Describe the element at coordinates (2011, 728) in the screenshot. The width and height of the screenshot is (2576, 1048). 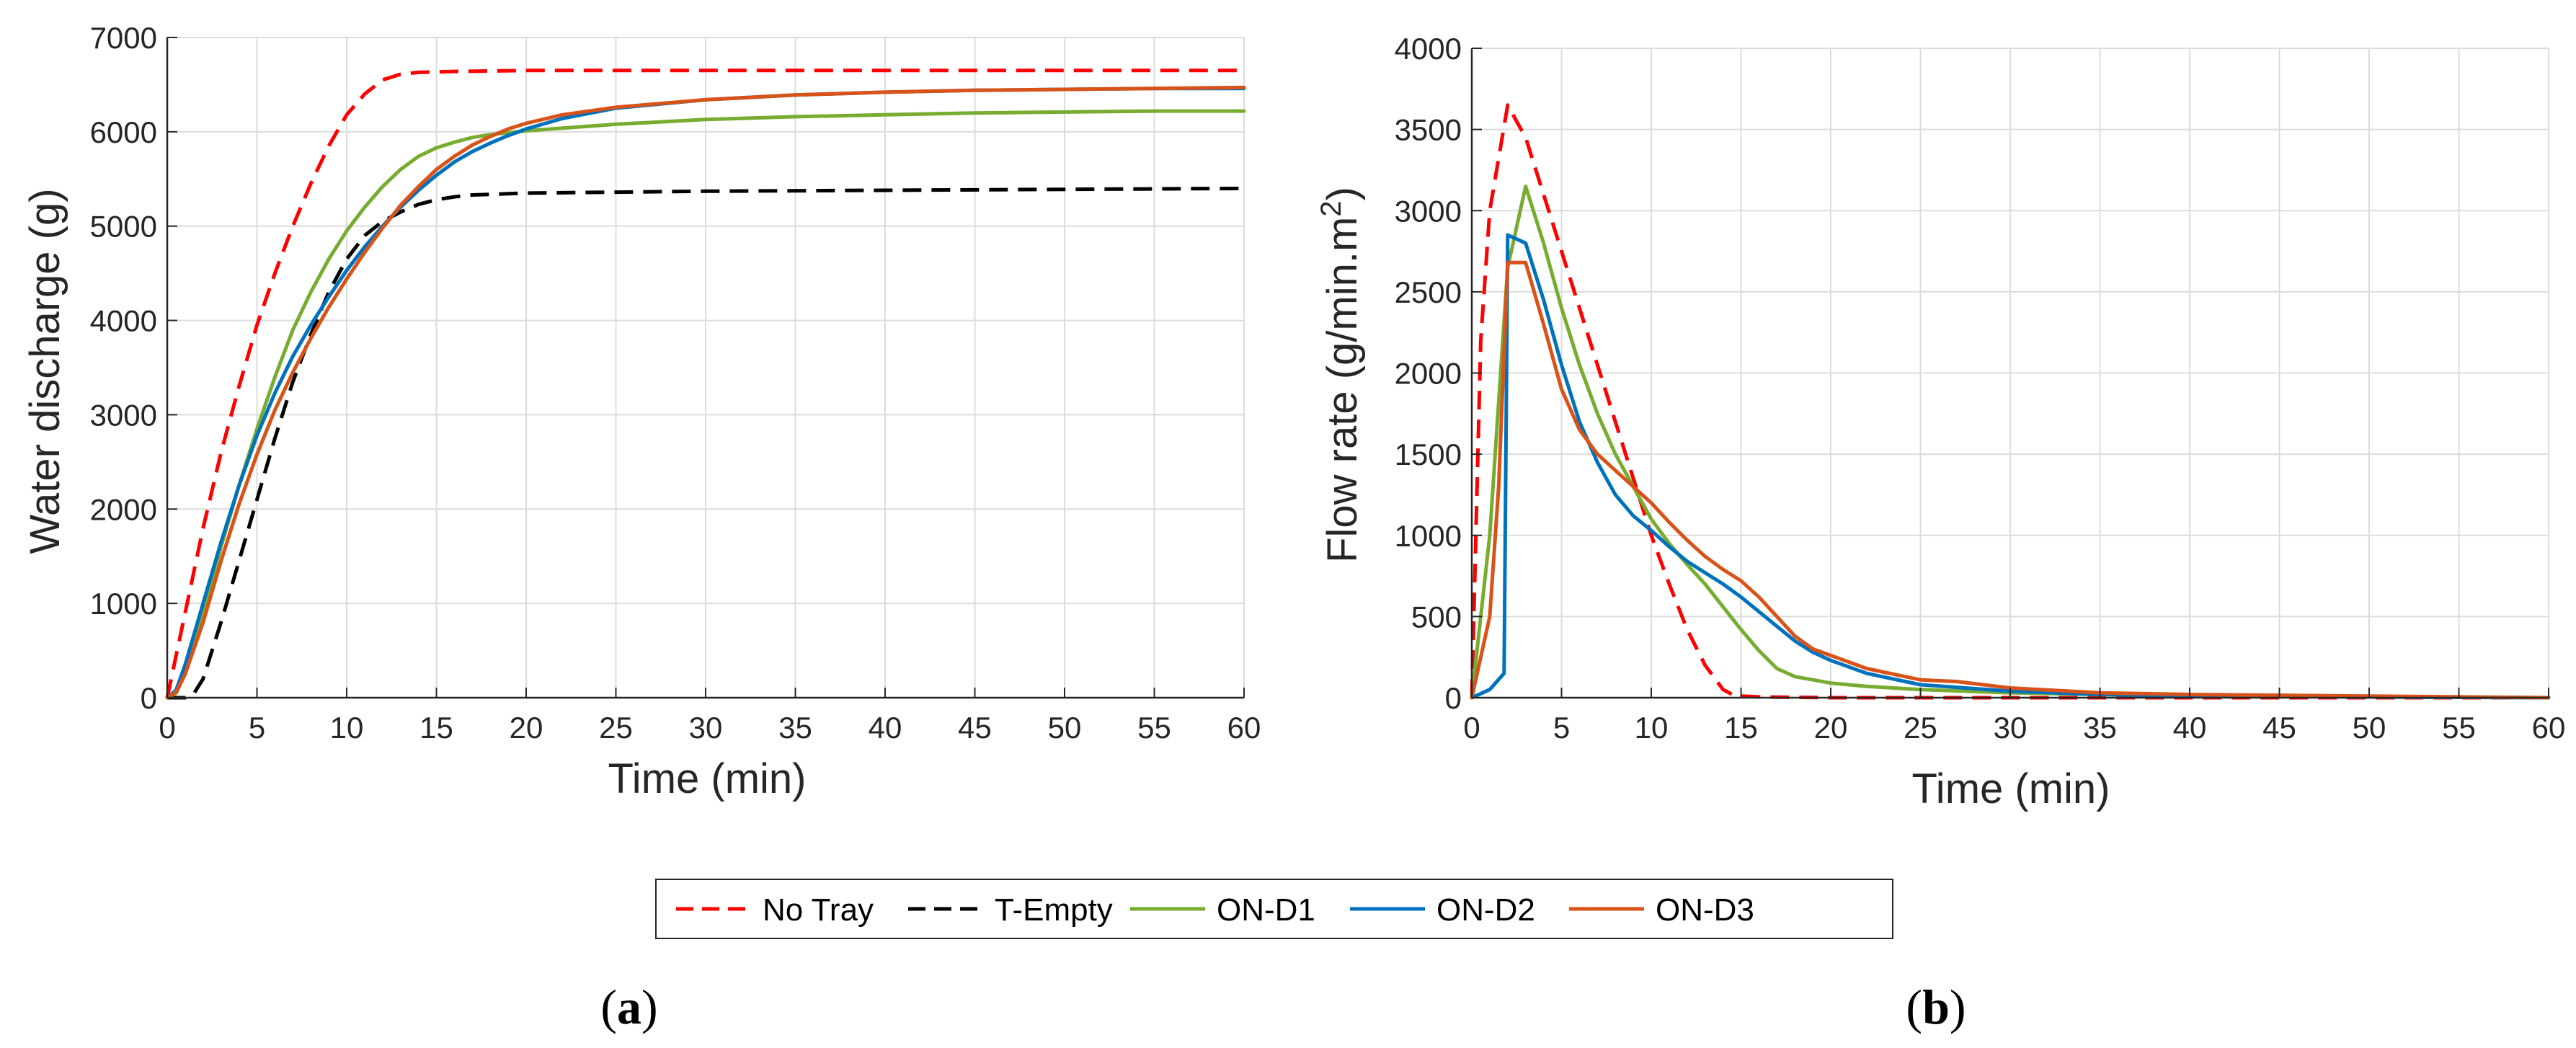
I see `chart-b-x-tick-label: 30` at that location.